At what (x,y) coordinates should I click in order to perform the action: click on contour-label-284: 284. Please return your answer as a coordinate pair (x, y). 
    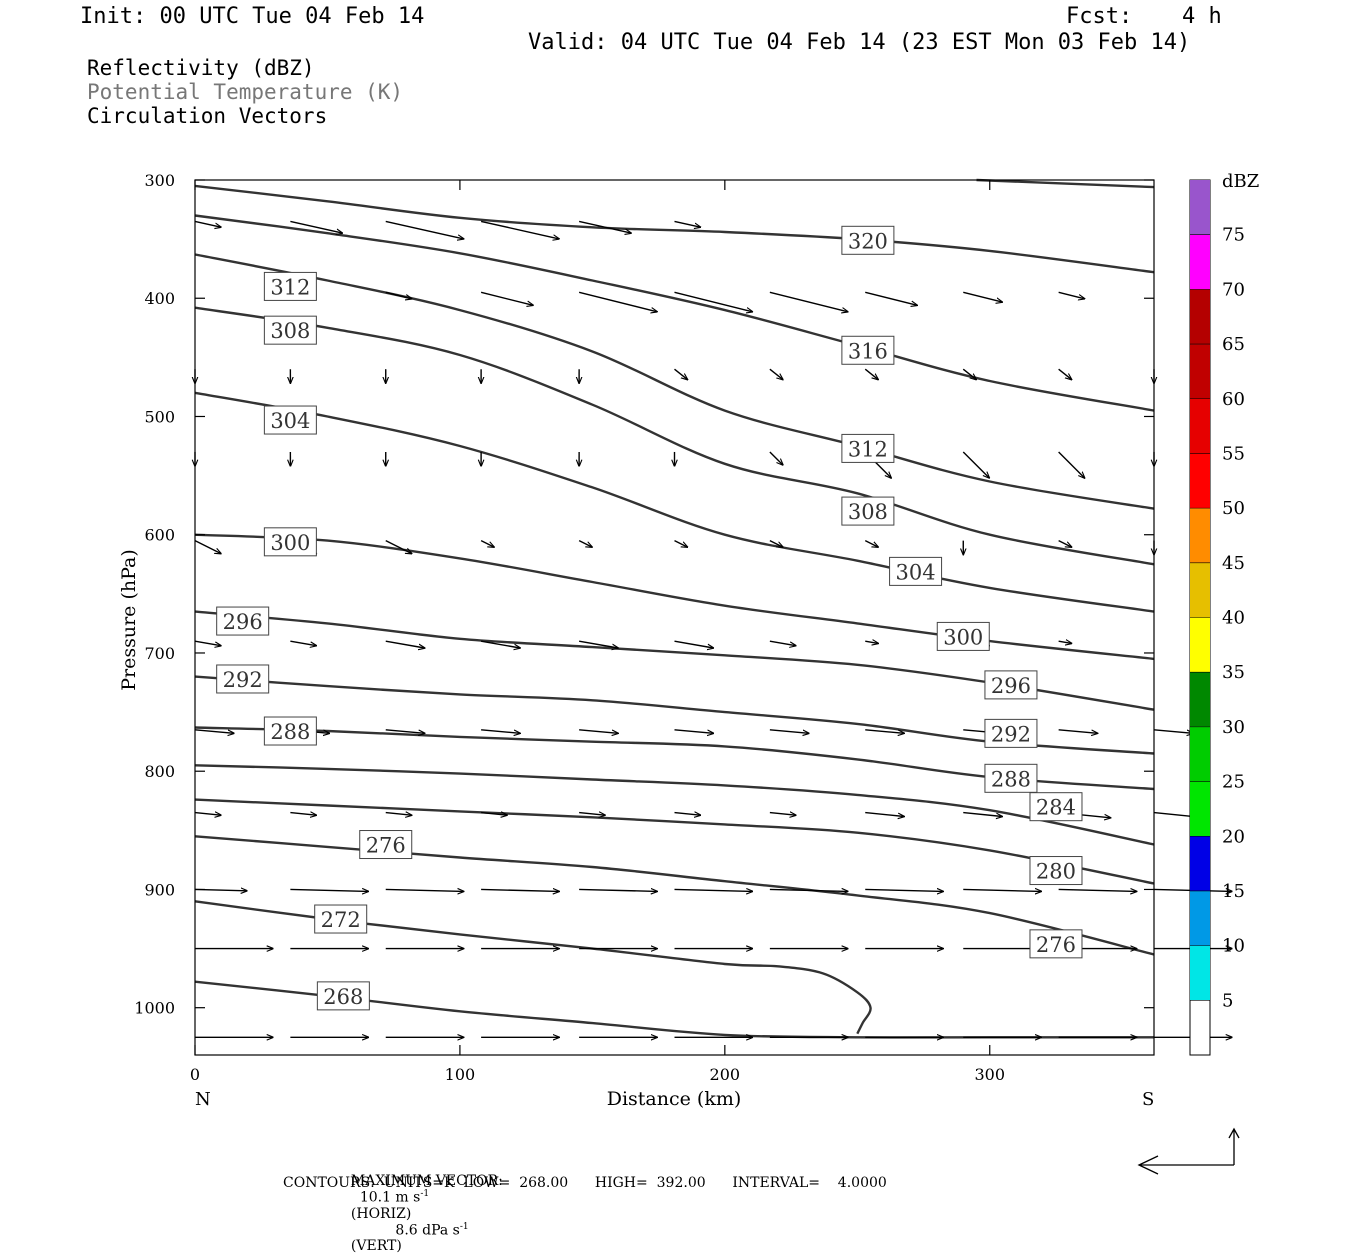
    Looking at the image, I should click on (1056, 807).